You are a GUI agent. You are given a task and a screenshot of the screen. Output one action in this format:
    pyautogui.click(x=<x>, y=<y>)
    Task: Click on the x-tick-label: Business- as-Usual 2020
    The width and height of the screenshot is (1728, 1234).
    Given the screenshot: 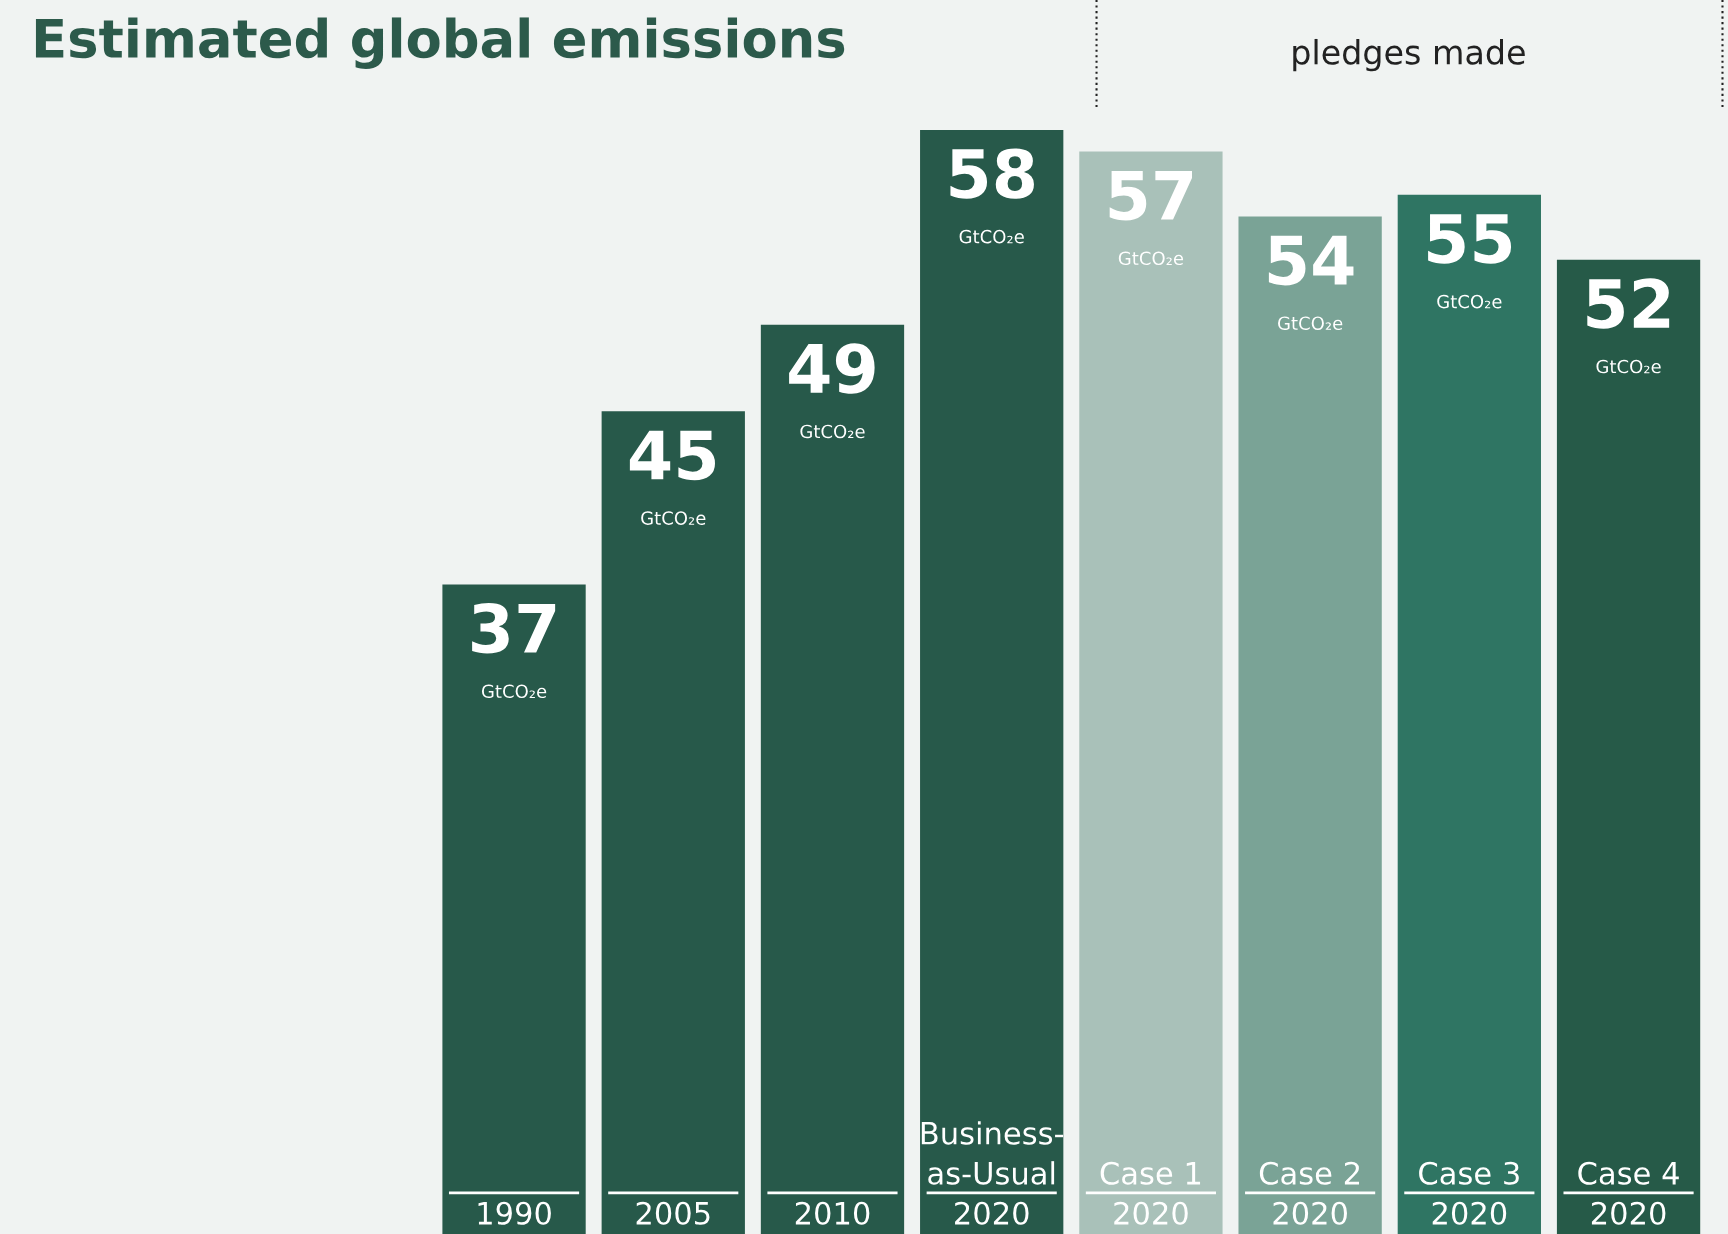 What is the action you would take?
    pyautogui.click(x=992, y=1173)
    